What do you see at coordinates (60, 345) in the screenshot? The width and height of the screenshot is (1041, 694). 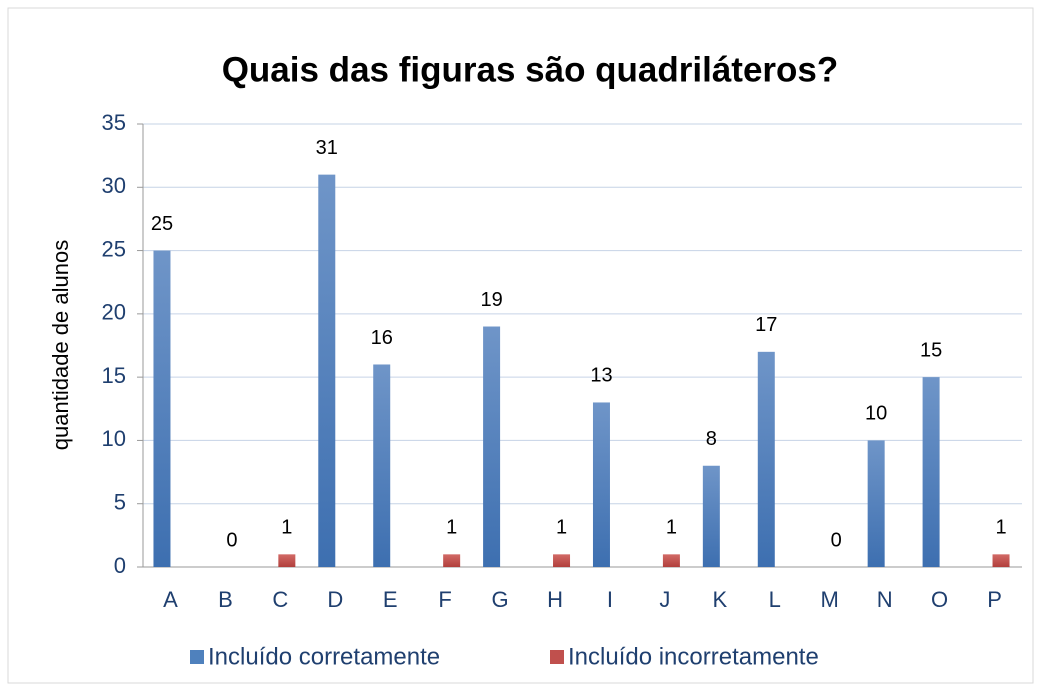 I see `y-axis-label: quantidade de alunos` at bounding box center [60, 345].